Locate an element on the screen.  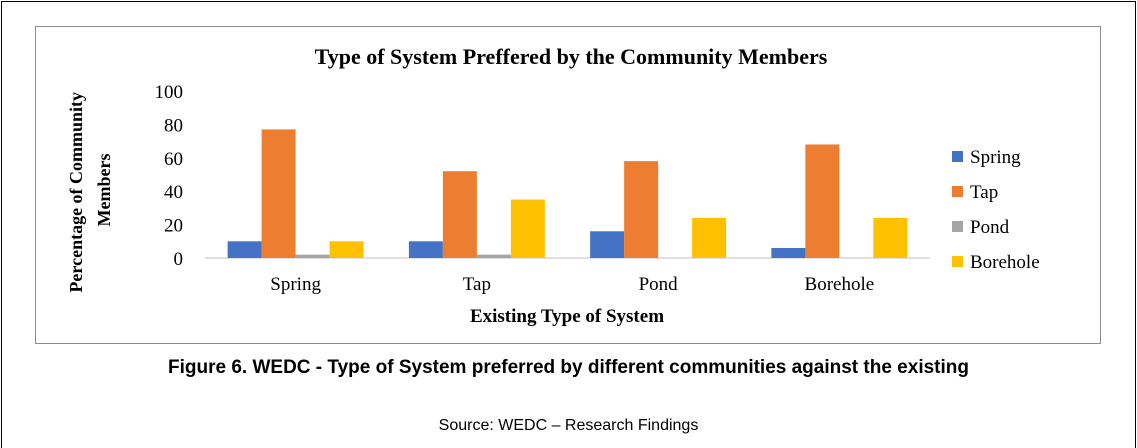
bar-tap-tap is located at coordinates (459, 214).